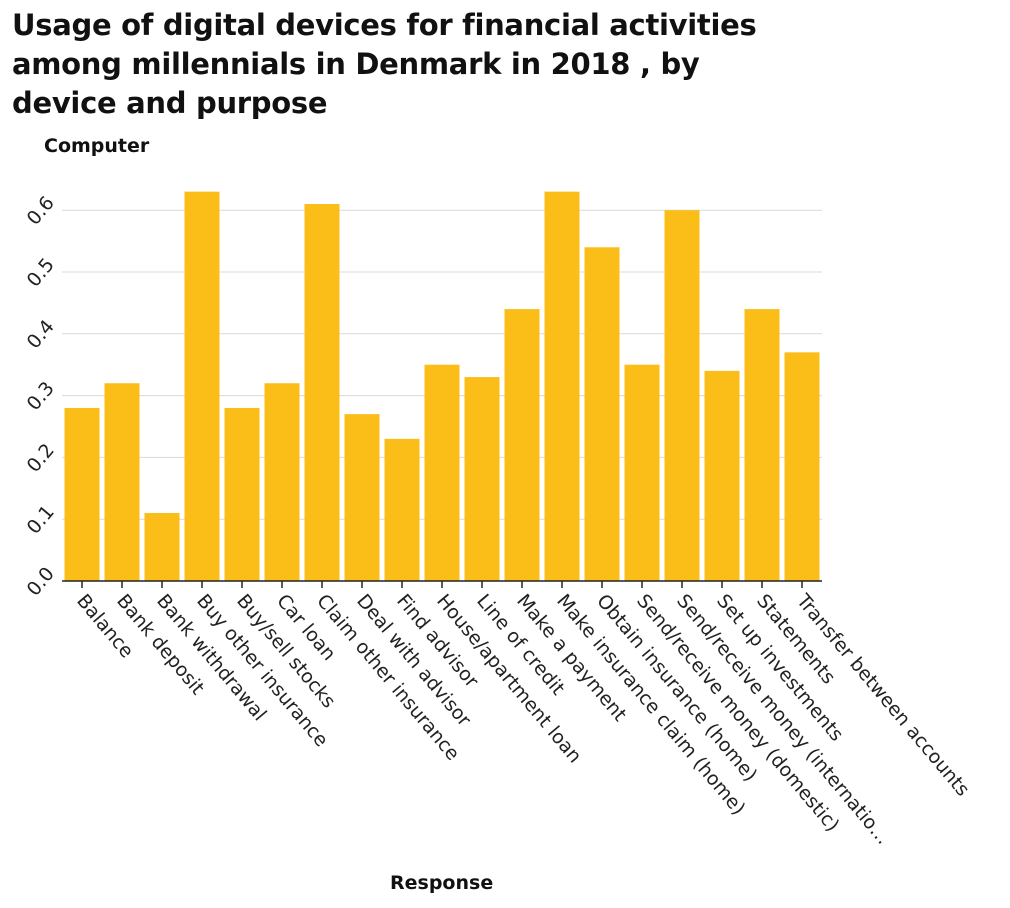  I want to click on y-tick-label: 0.3, so click(41, 396).